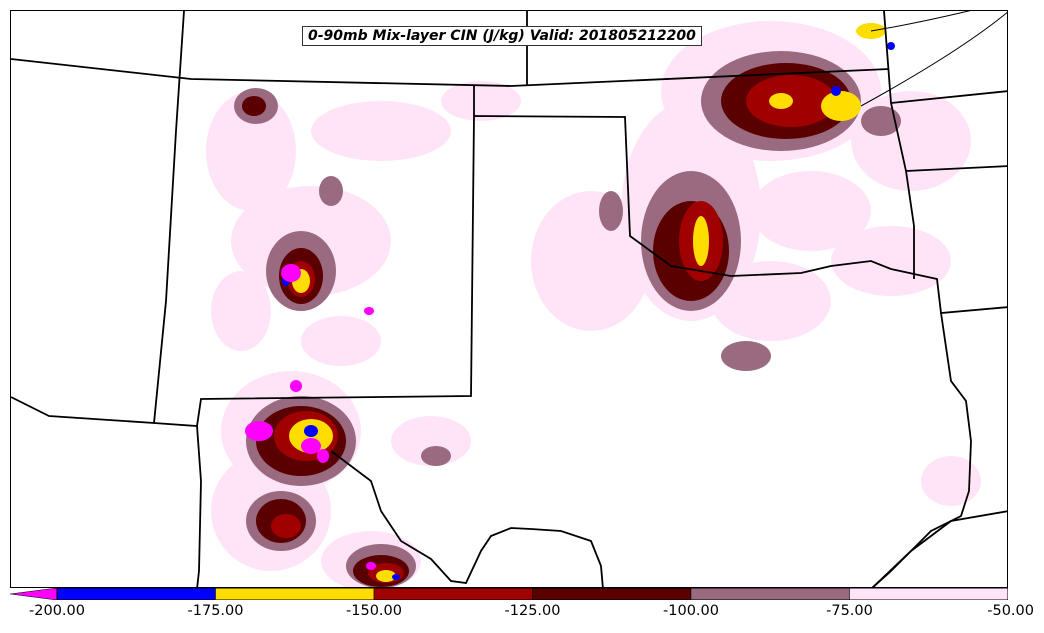  I want to click on colorbar, so click(509, 594).